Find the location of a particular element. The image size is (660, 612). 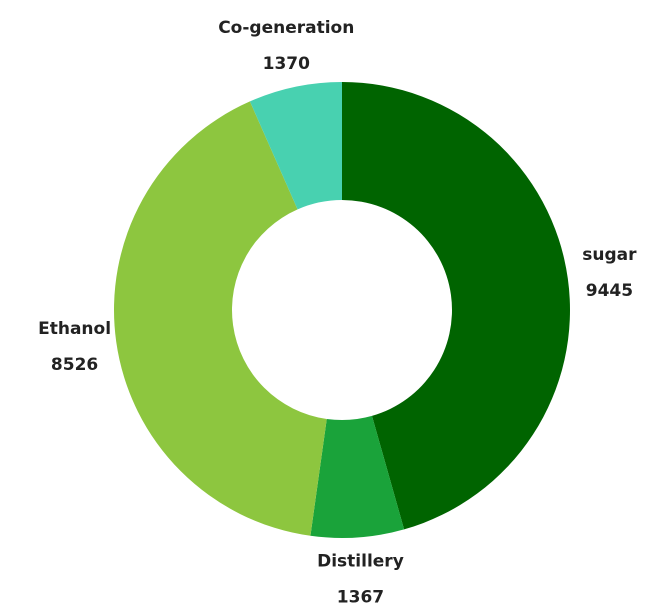

value-label: 9445 is located at coordinates (609, 291).